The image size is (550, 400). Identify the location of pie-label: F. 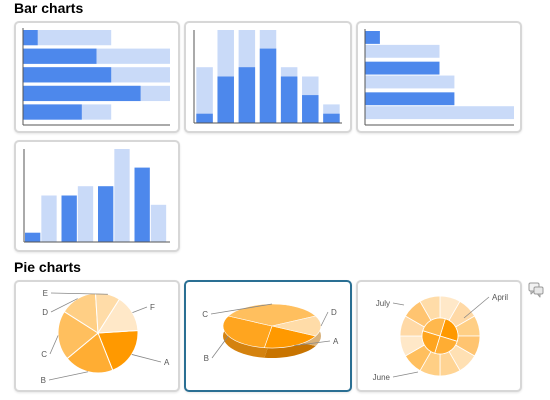
(152, 307).